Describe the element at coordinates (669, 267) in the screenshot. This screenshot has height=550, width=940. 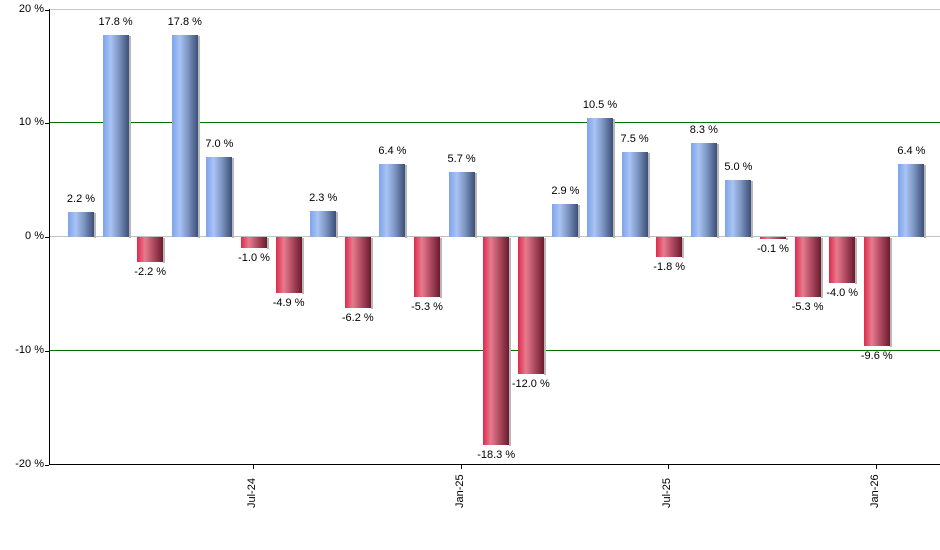
I see `bar-value-label: -1.8 %` at that location.